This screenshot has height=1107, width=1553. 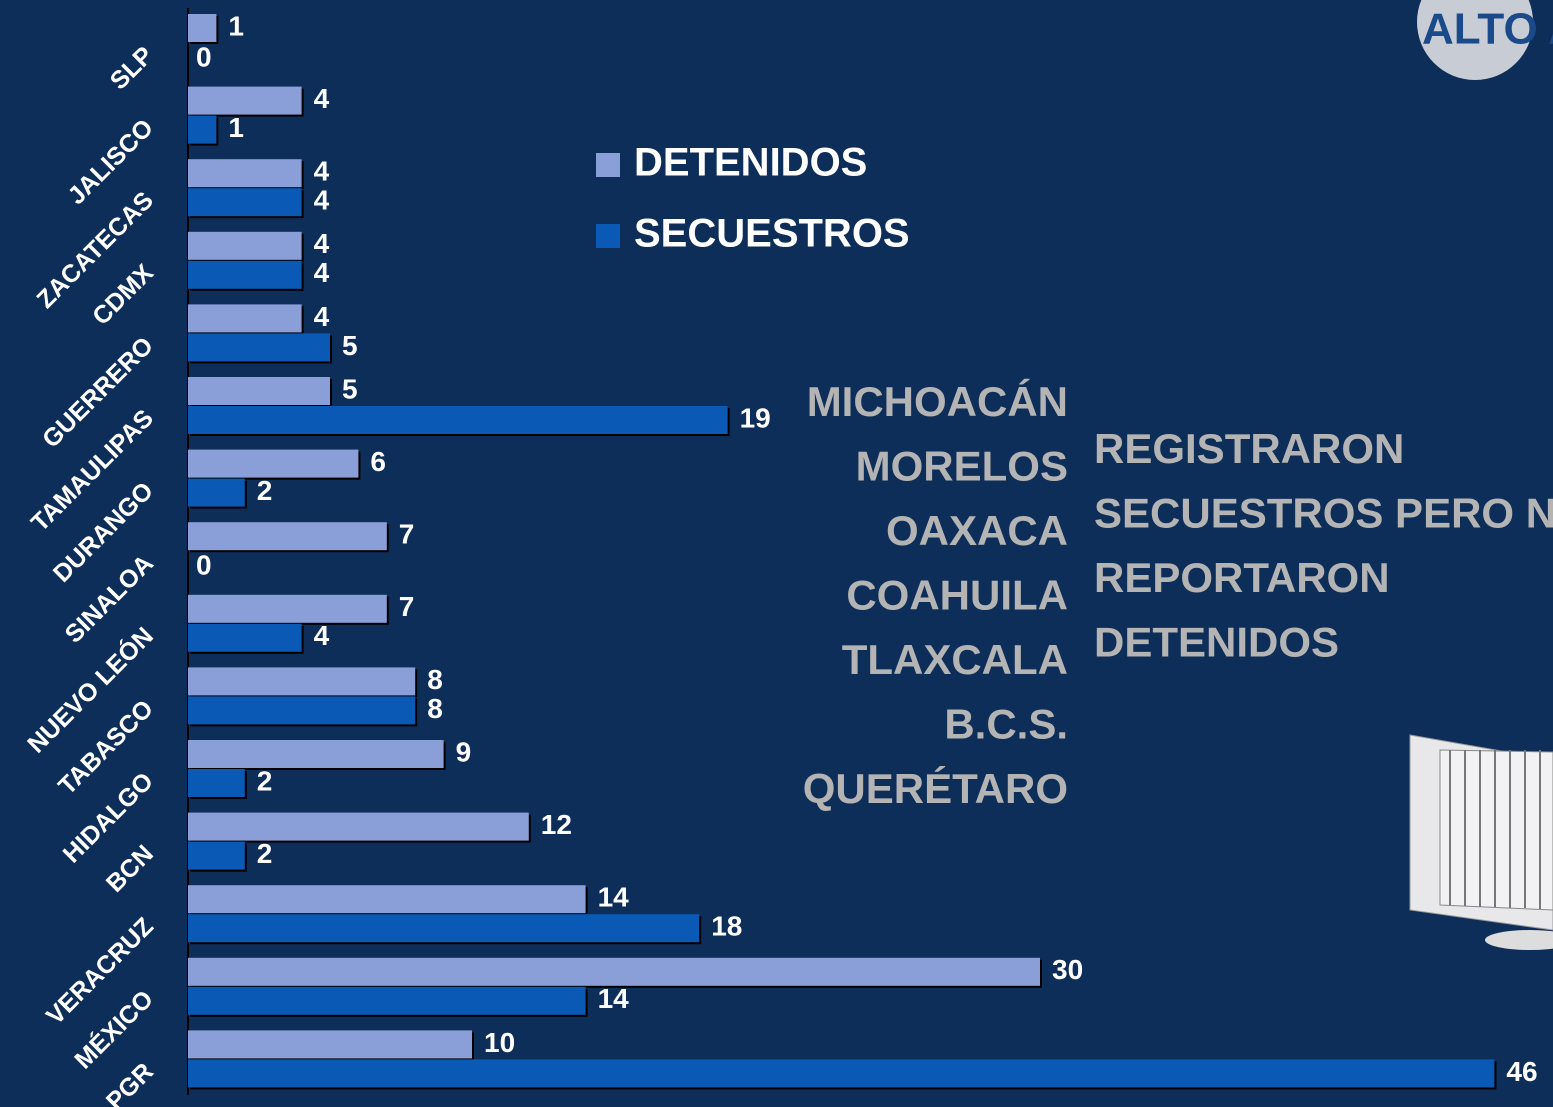 I want to click on annotation-state: TLAXCALA, so click(x=955, y=659).